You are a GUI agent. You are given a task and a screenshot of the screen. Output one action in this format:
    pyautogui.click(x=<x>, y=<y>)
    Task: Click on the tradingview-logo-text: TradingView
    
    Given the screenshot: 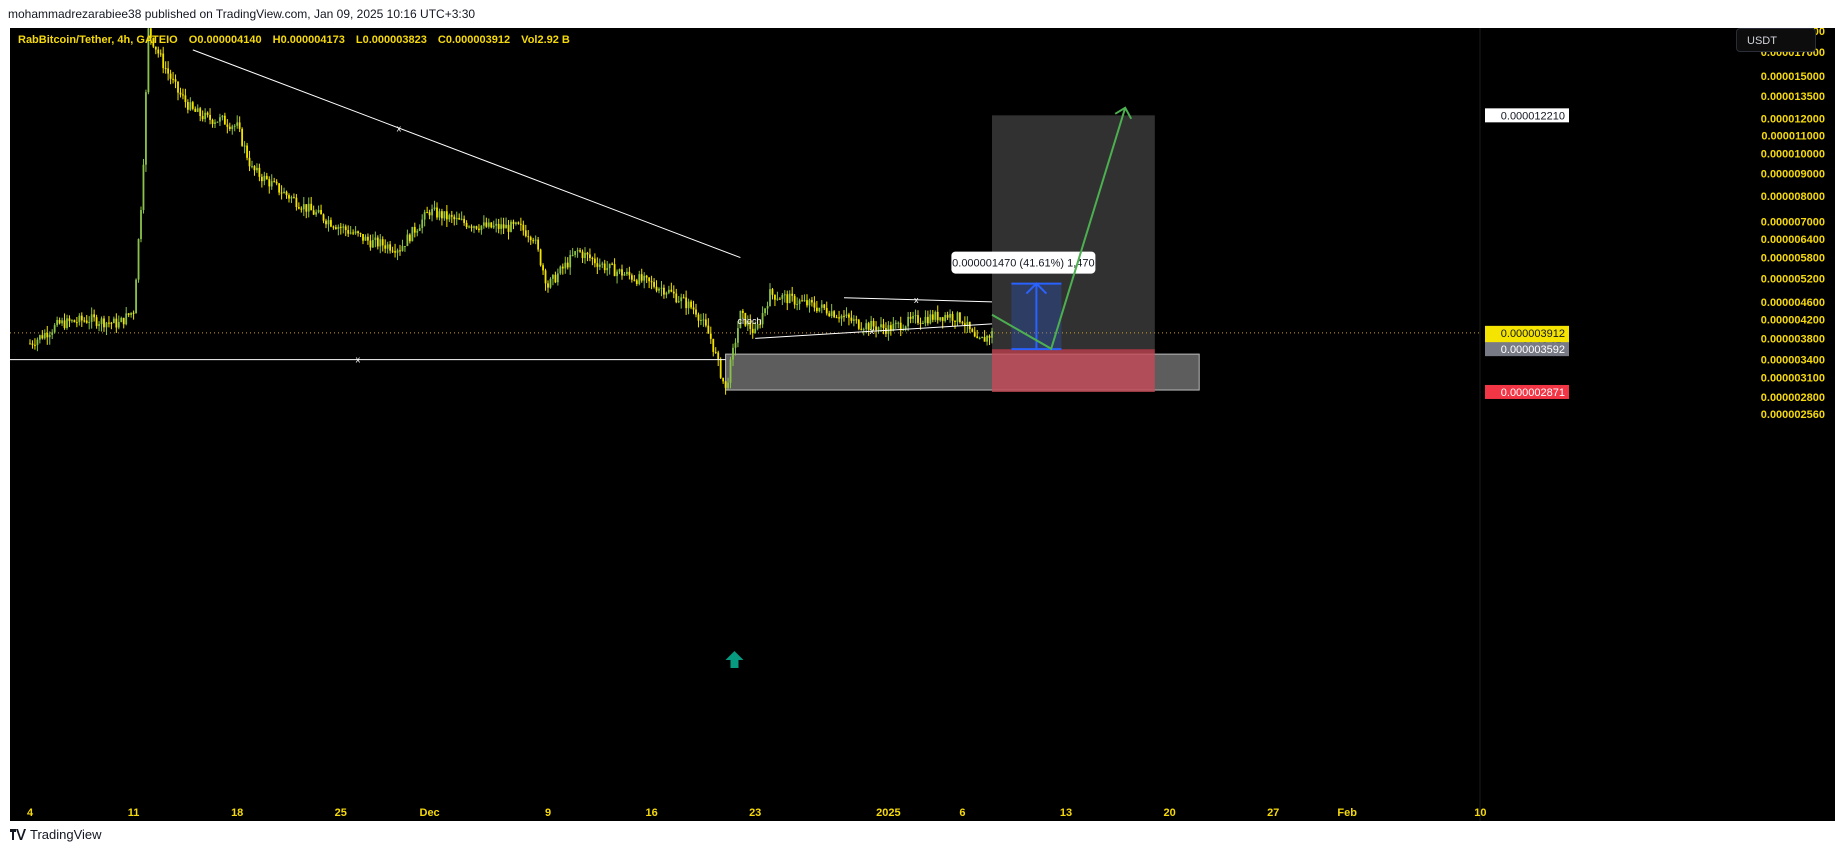 What is the action you would take?
    pyautogui.click(x=66, y=834)
    